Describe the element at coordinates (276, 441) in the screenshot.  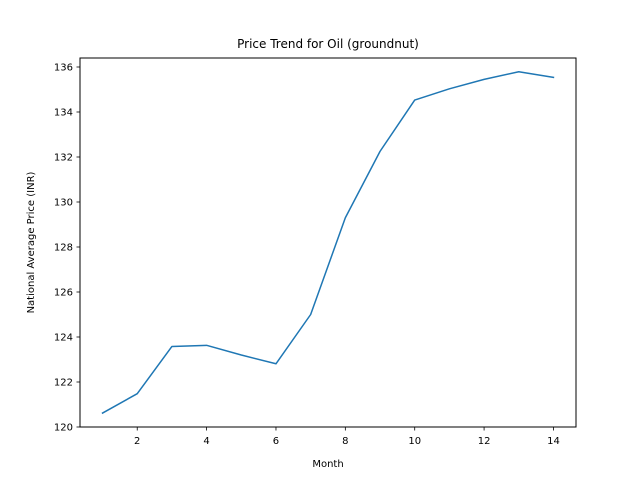
I see `x-tick-label: 6` at that location.